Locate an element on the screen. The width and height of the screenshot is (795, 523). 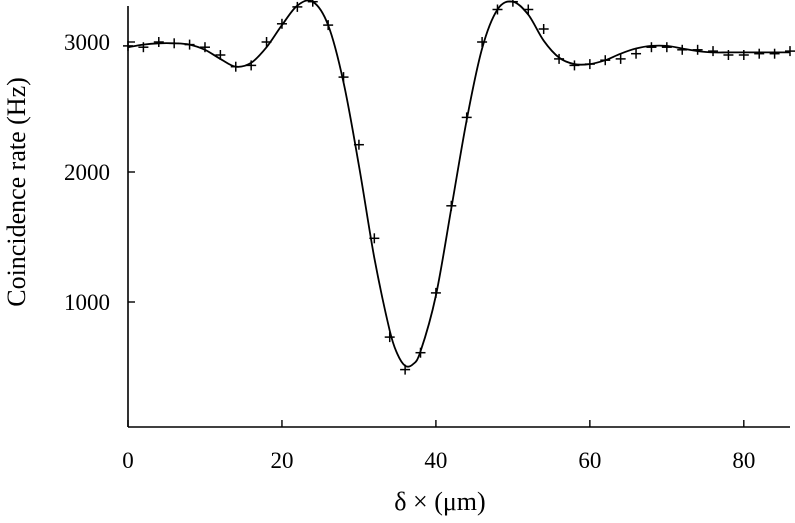
x-tick-label: 0 is located at coordinates (128, 460).